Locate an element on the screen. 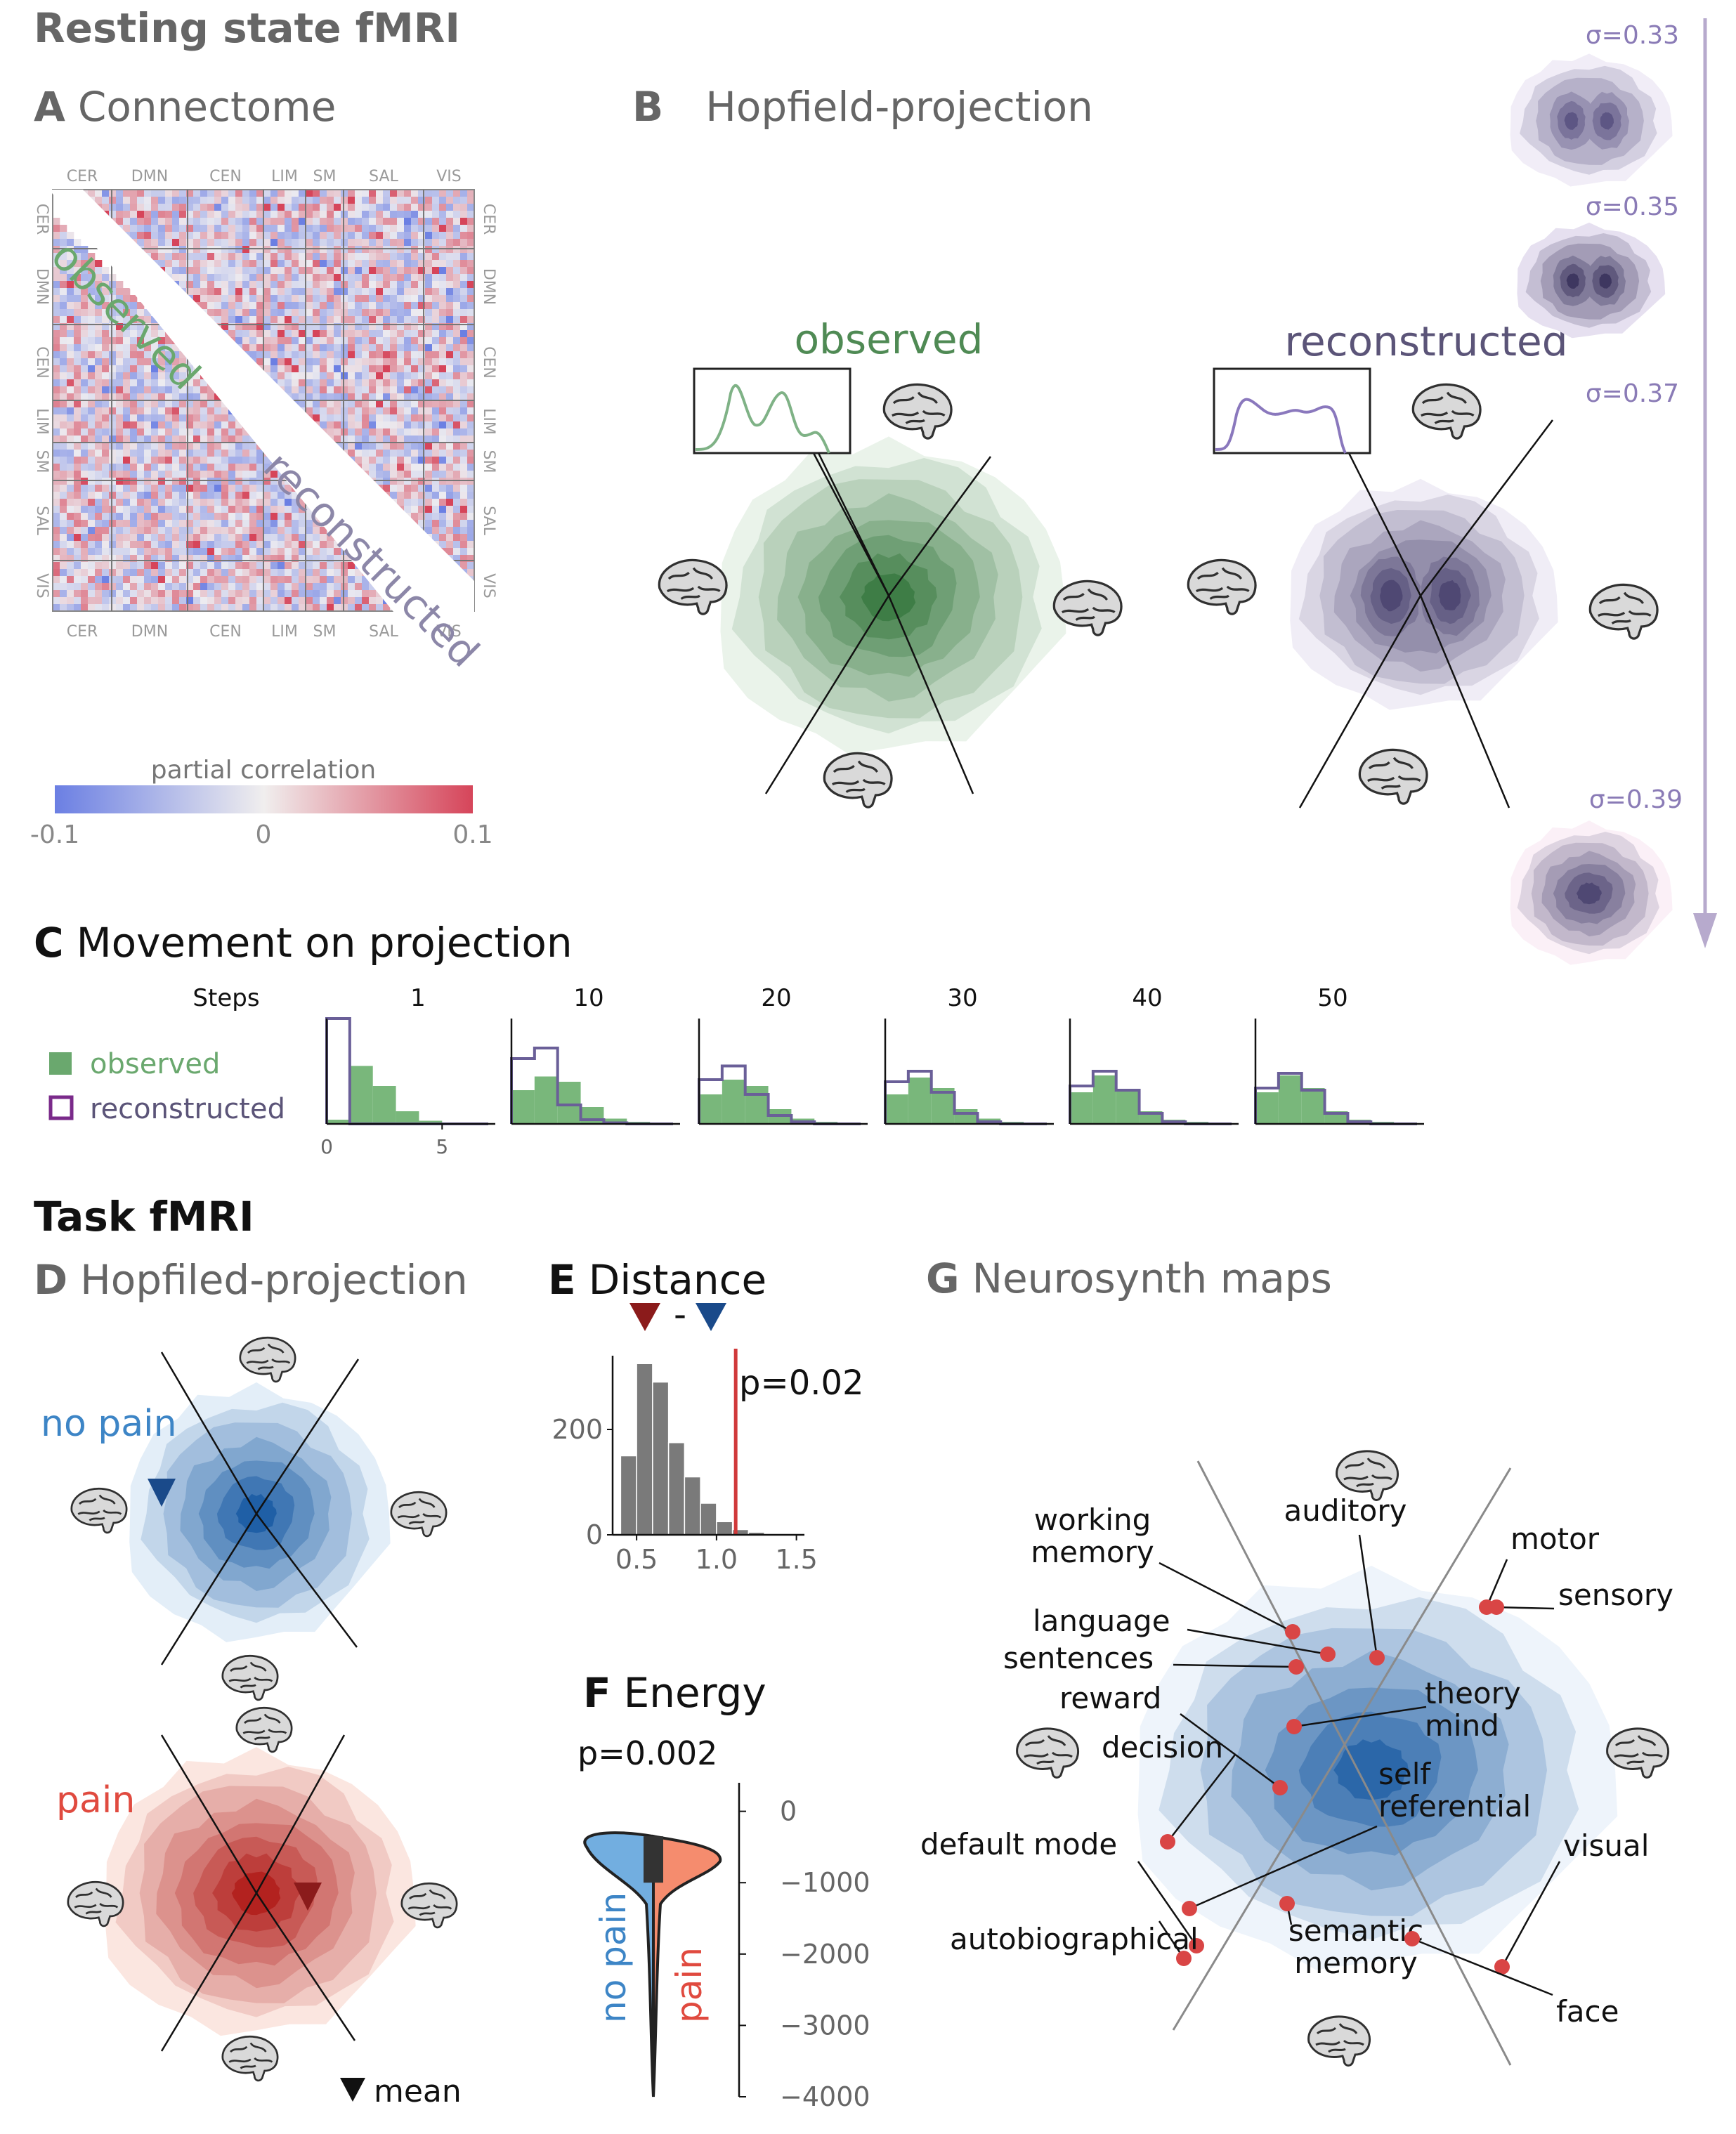  term-leader-line is located at coordinates (1235, 1665).